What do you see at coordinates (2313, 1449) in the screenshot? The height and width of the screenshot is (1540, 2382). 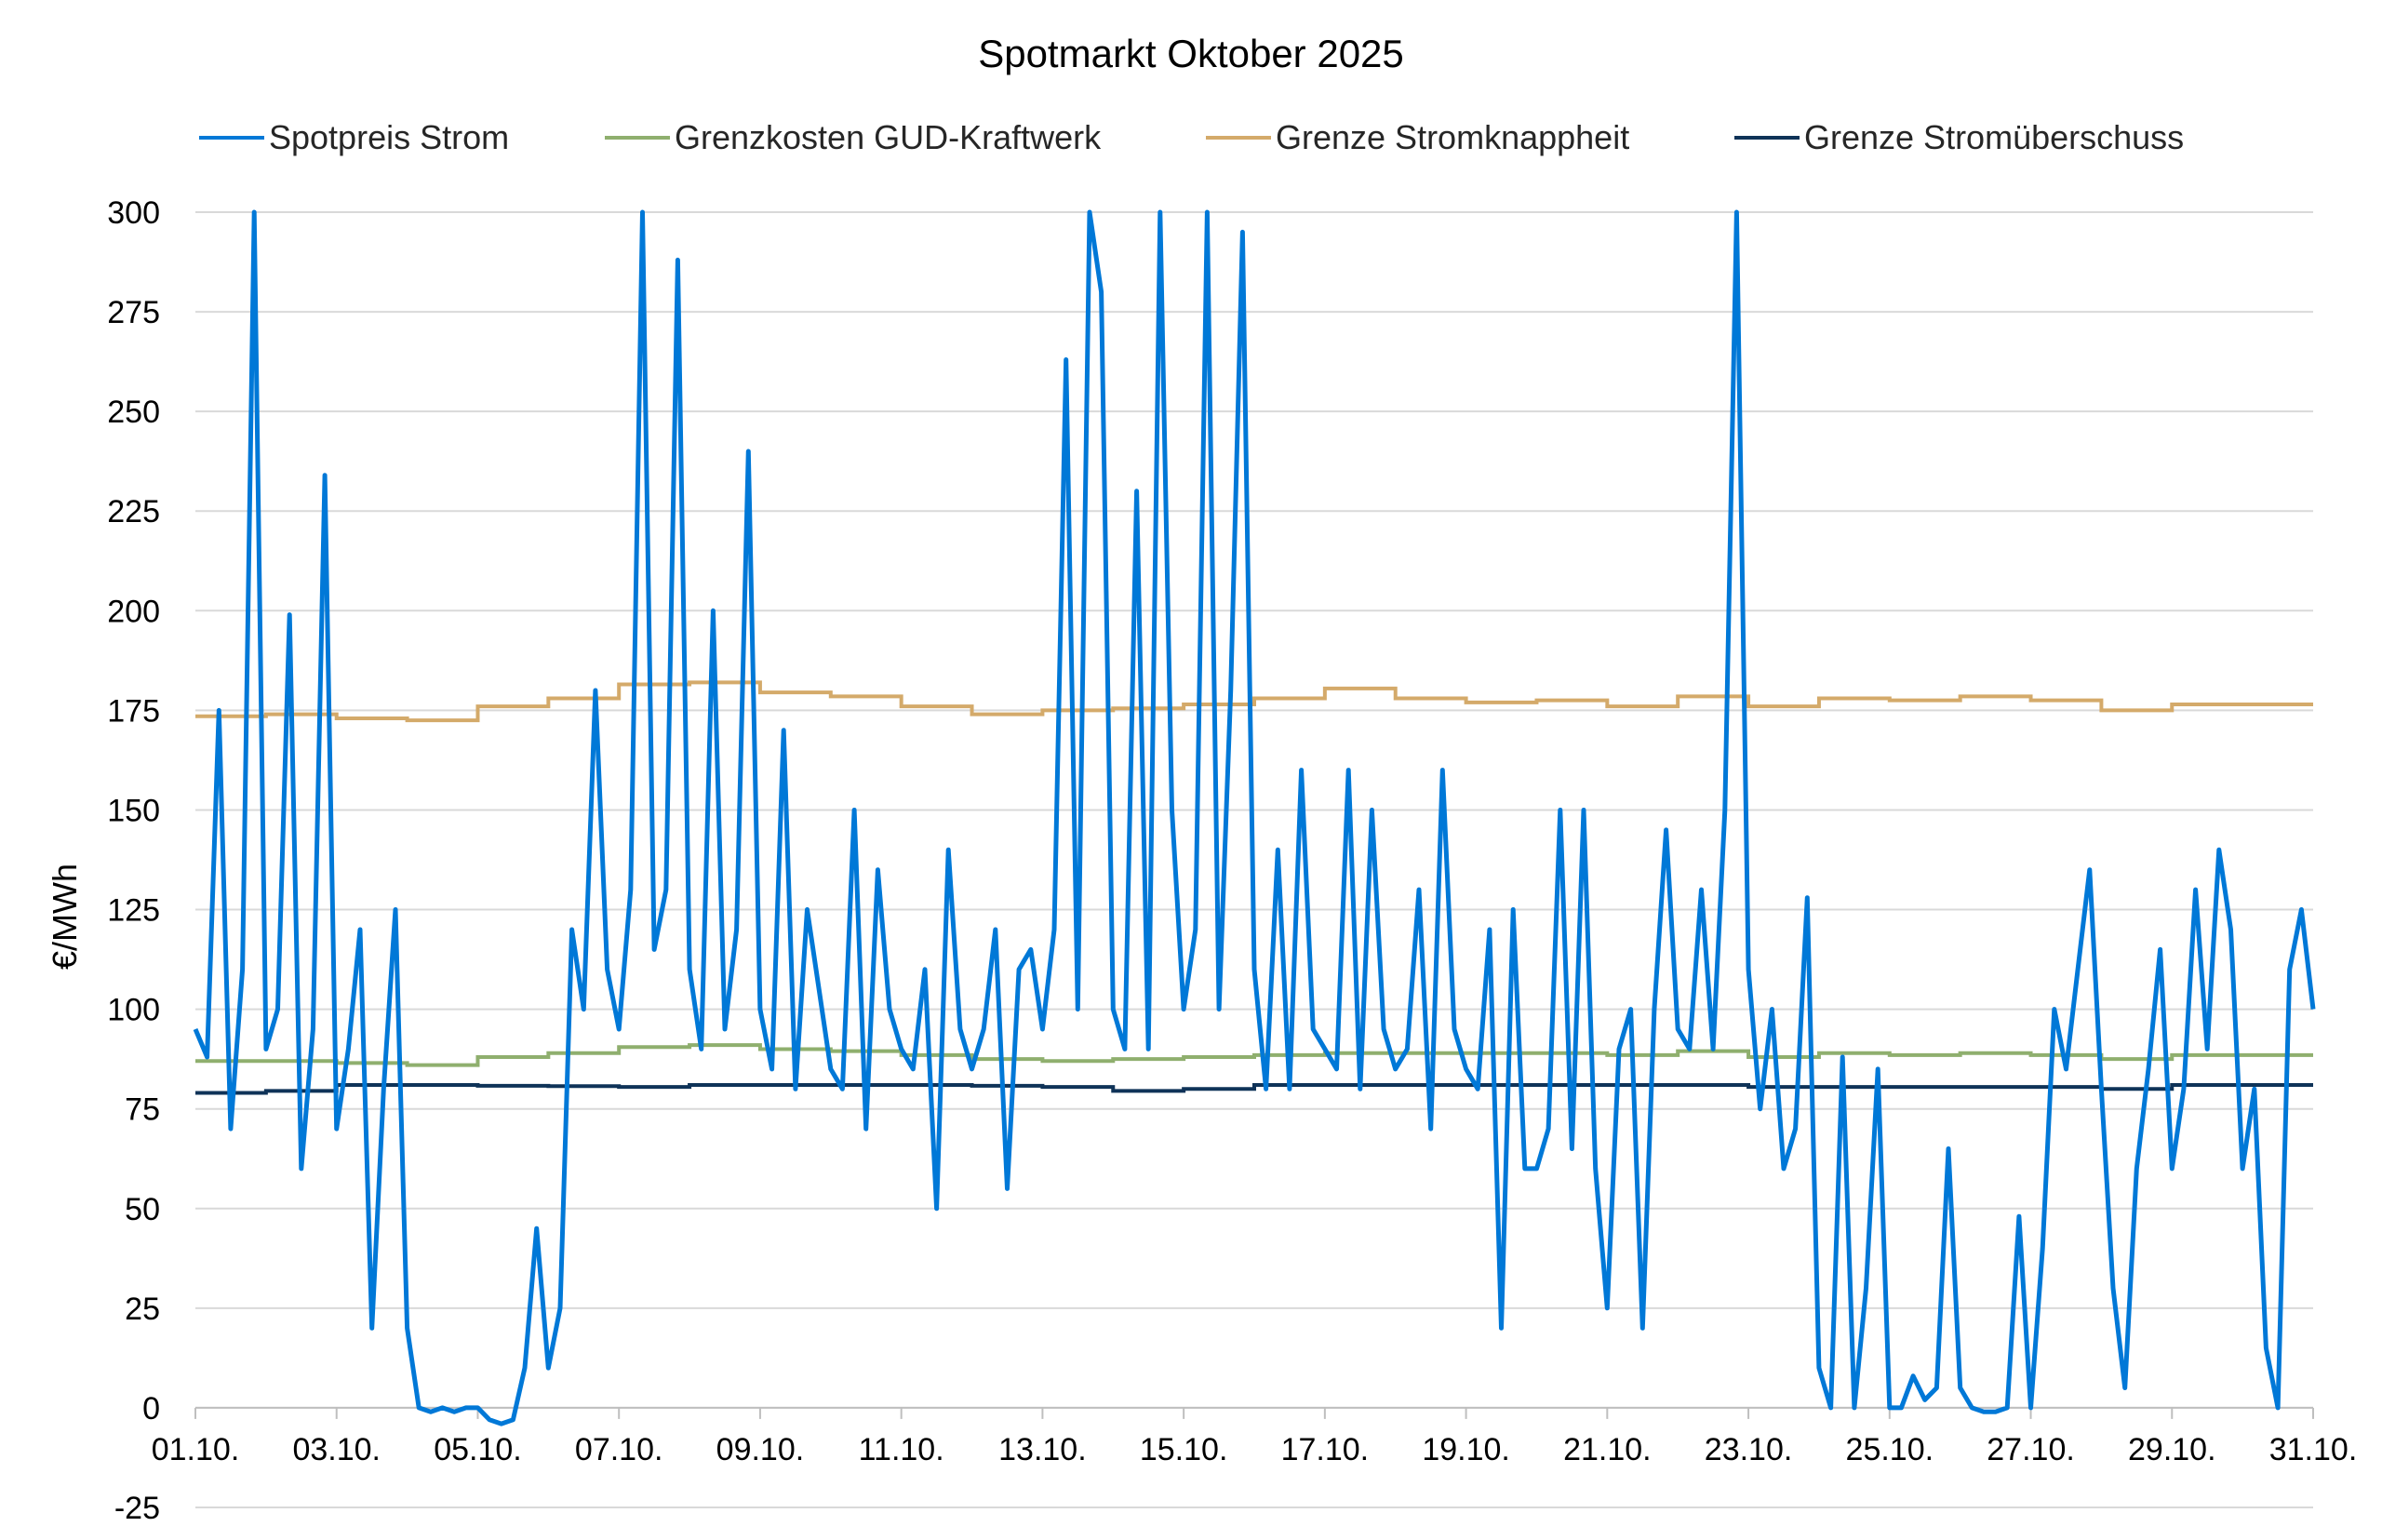 I see `x-tick-label: 31.10.` at bounding box center [2313, 1449].